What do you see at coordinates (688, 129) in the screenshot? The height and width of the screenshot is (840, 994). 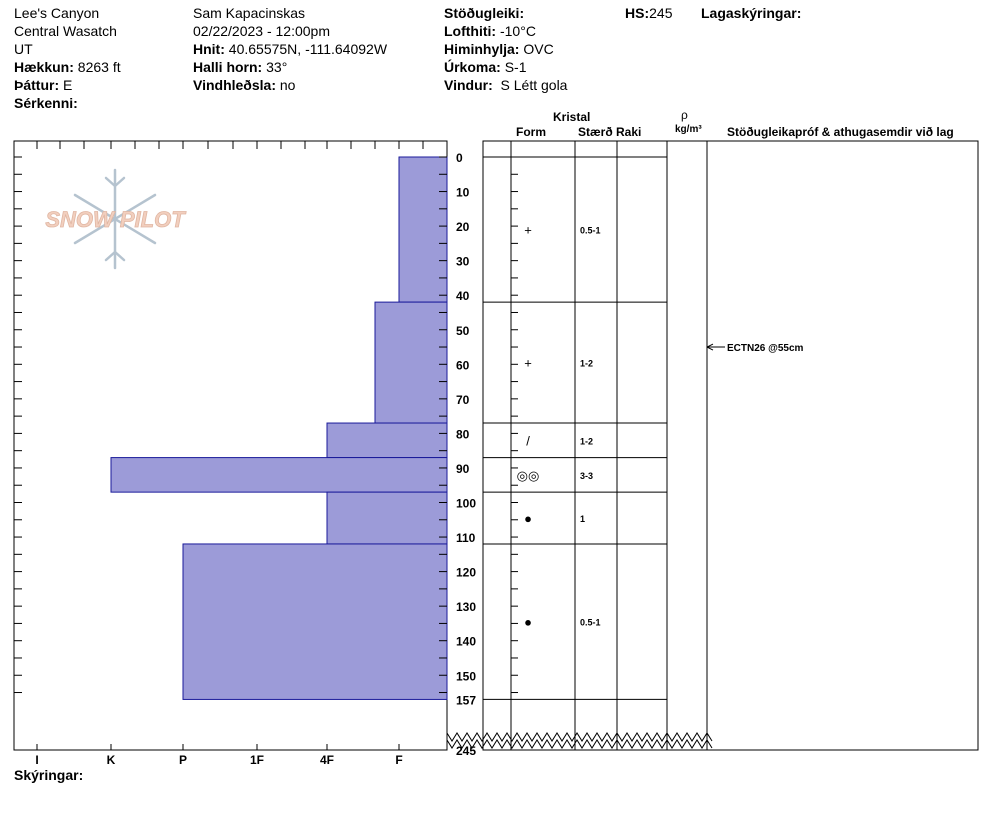 I see `density-unit-header: kg/m³` at bounding box center [688, 129].